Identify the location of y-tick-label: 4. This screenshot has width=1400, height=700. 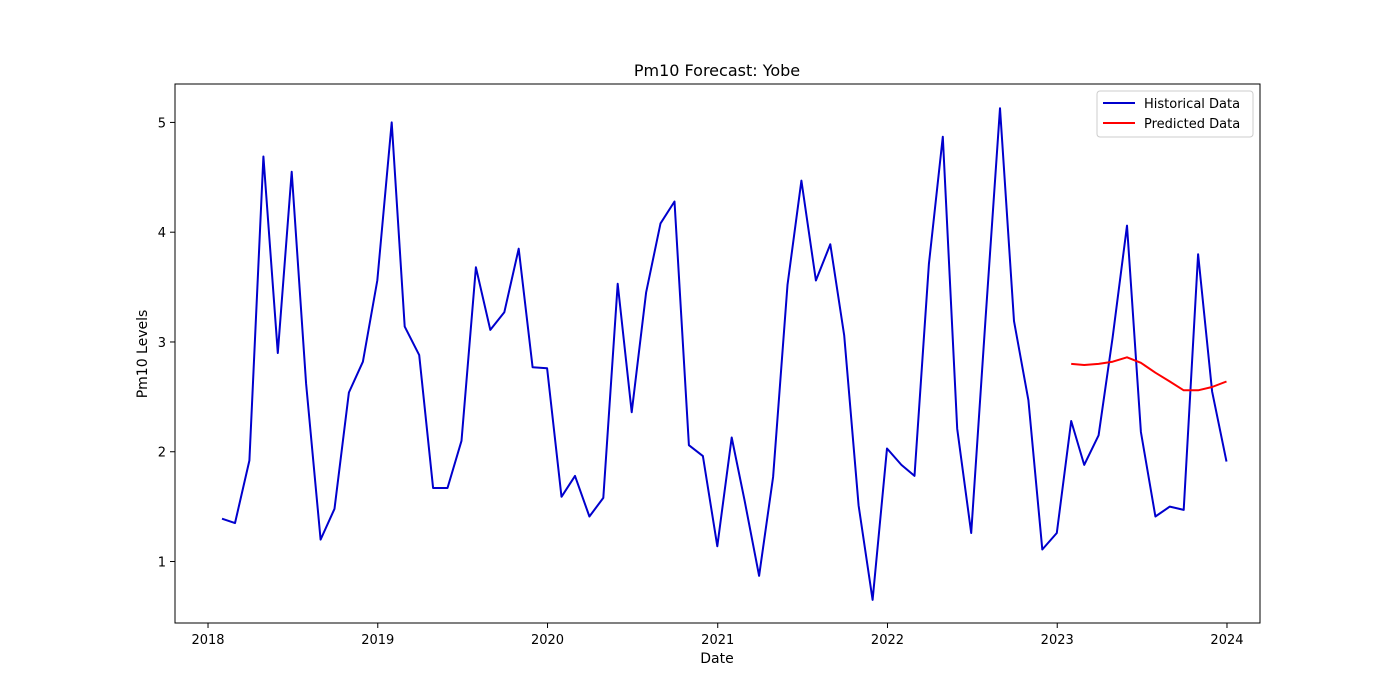
(162, 233).